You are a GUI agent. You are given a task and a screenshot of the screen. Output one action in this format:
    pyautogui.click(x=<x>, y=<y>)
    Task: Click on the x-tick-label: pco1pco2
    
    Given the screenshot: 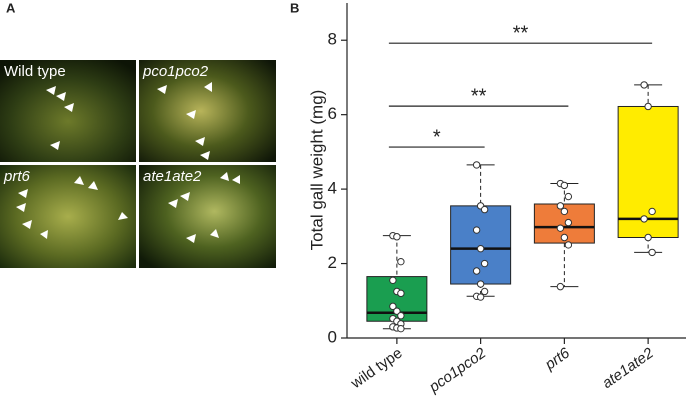 What is the action you would take?
    pyautogui.click(x=457, y=370)
    